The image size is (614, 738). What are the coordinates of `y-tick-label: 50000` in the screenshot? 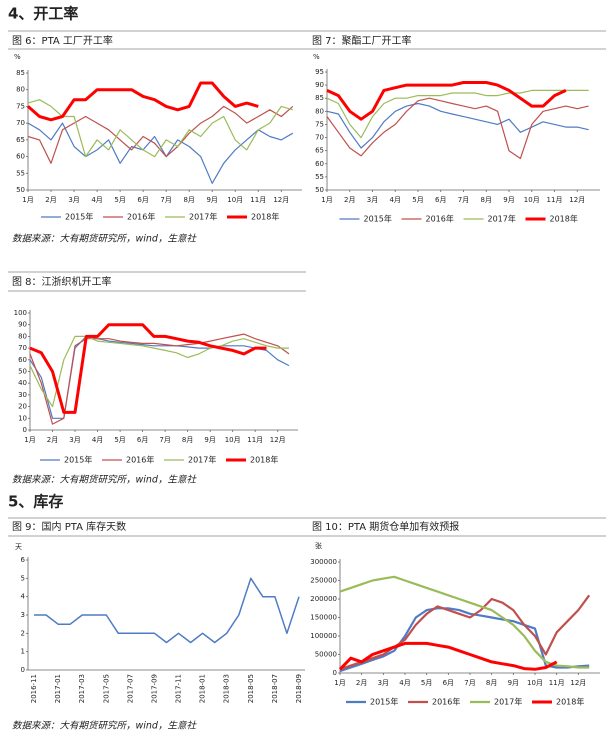 It's located at (326, 655).